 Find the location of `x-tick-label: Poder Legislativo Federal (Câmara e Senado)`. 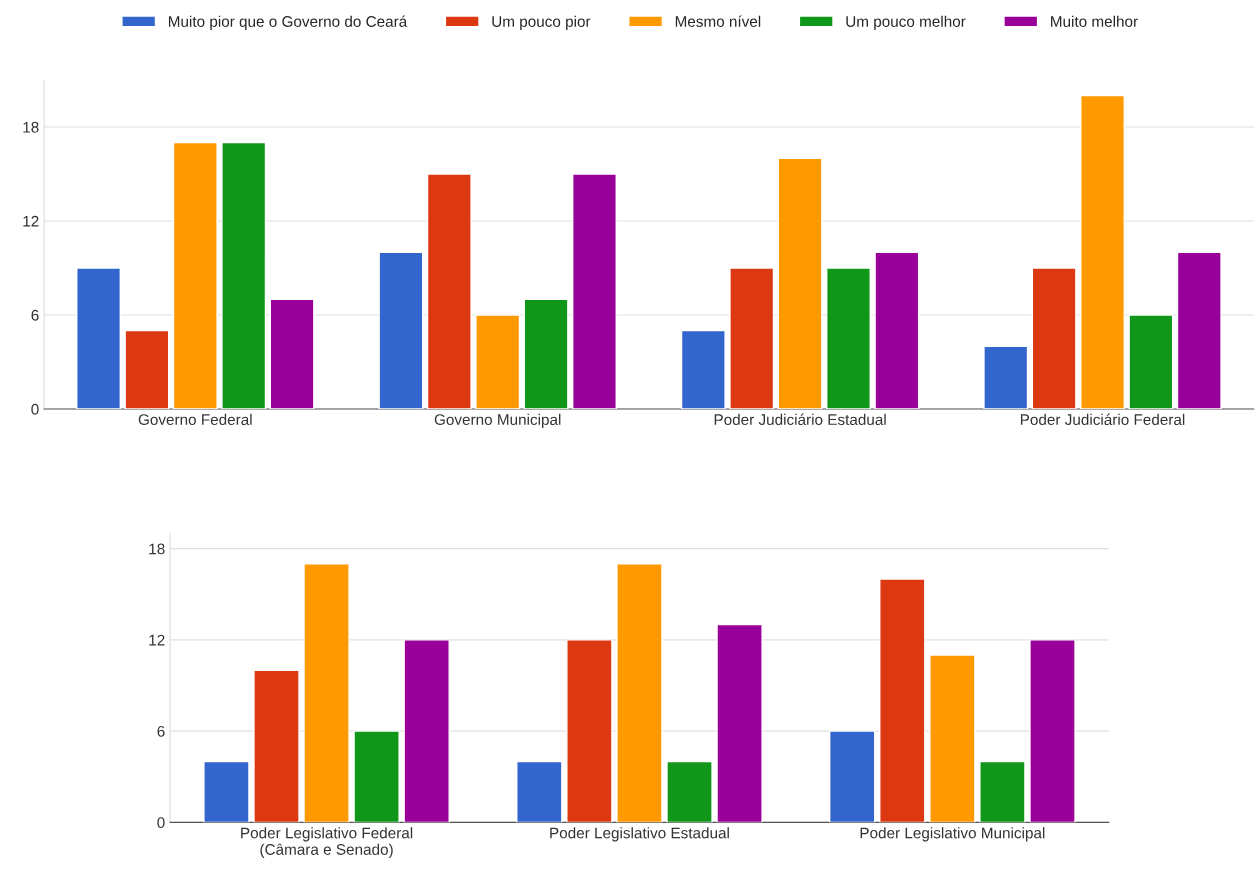

x-tick-label: Poder Legislativo Federal (Câmara e Senado) is located at coordinates (327, 842).